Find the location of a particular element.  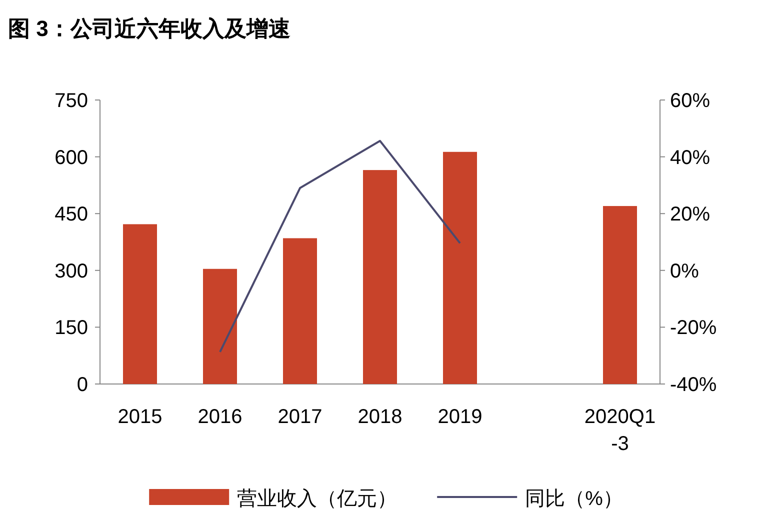

y2-tick-label: -40% is located at coordinates (693, 385).